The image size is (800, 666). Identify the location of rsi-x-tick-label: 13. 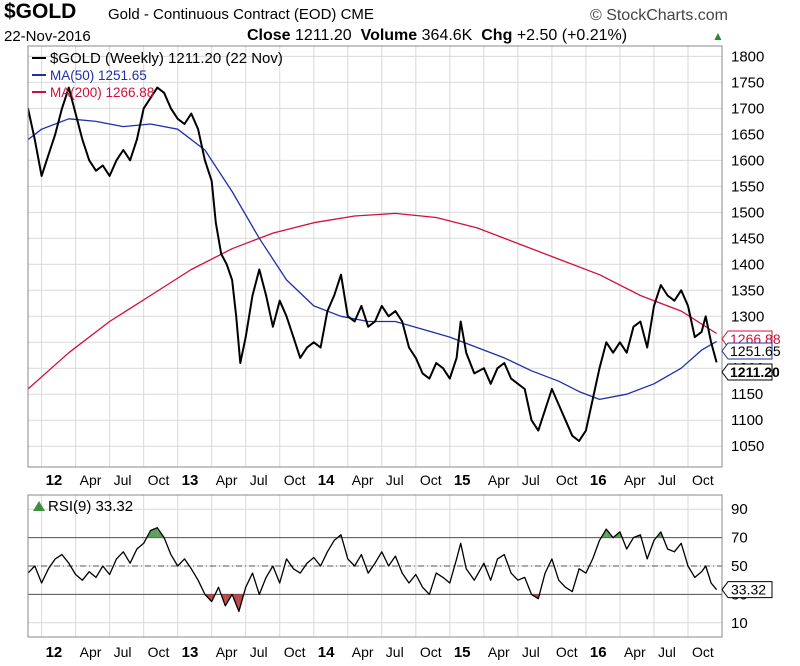
(190, 652).